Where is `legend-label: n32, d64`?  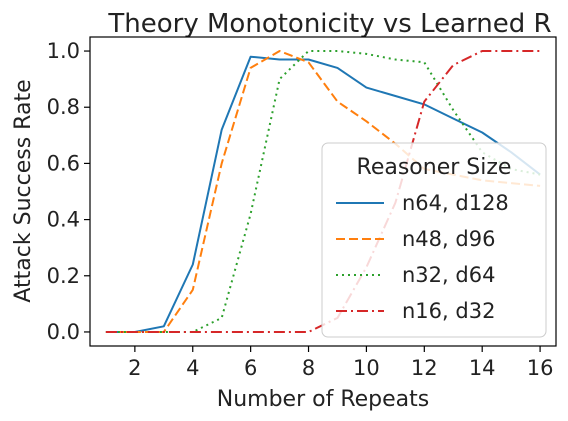 legend-label: n32, d64 is located at coordinates (448, 275).